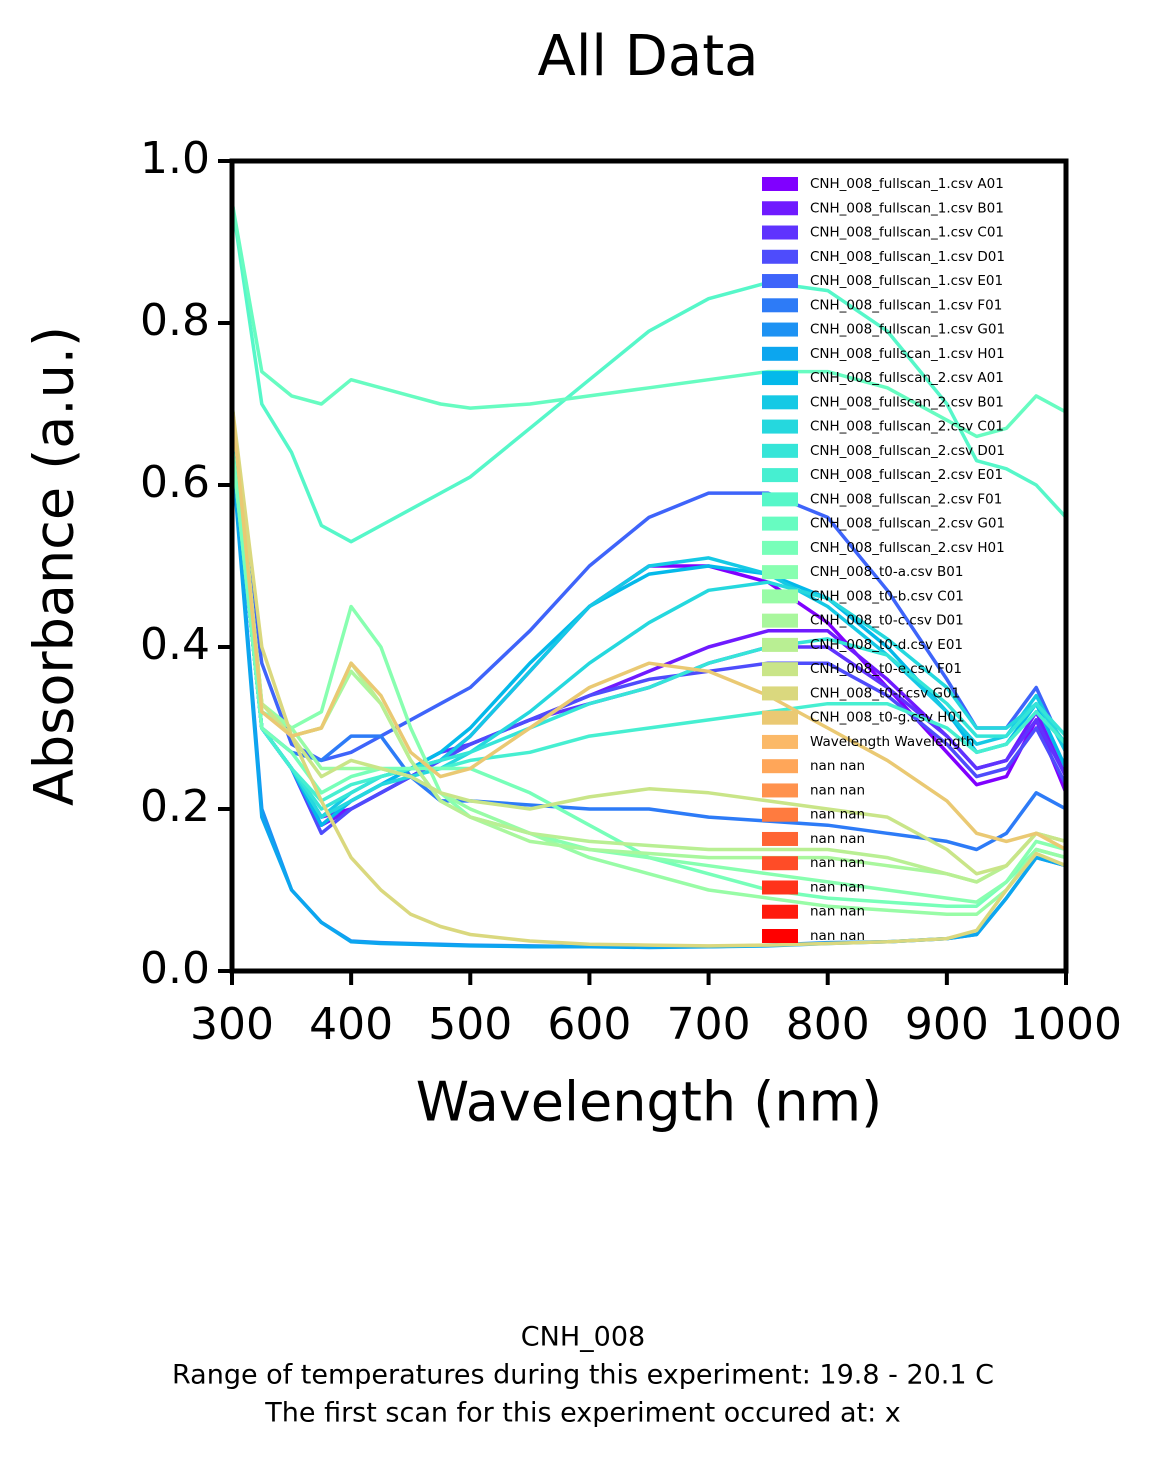 The image size is (1170, 1466). I want to click on y-tick-label: 0.4, so click(175, 644).